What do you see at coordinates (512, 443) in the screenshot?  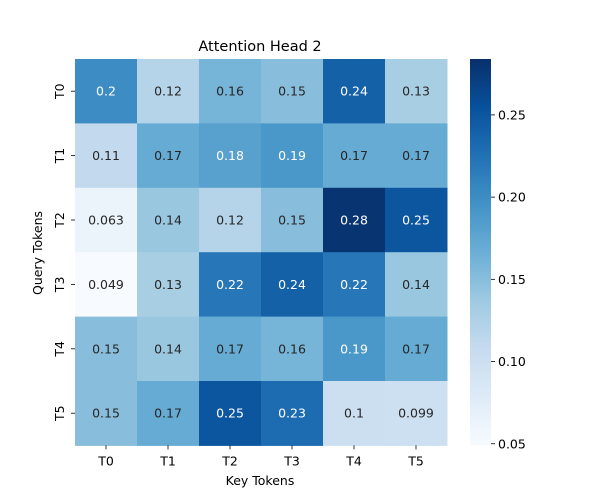 I see `colorbar-tick-label: 0.05` at bounding box center [512, 443].